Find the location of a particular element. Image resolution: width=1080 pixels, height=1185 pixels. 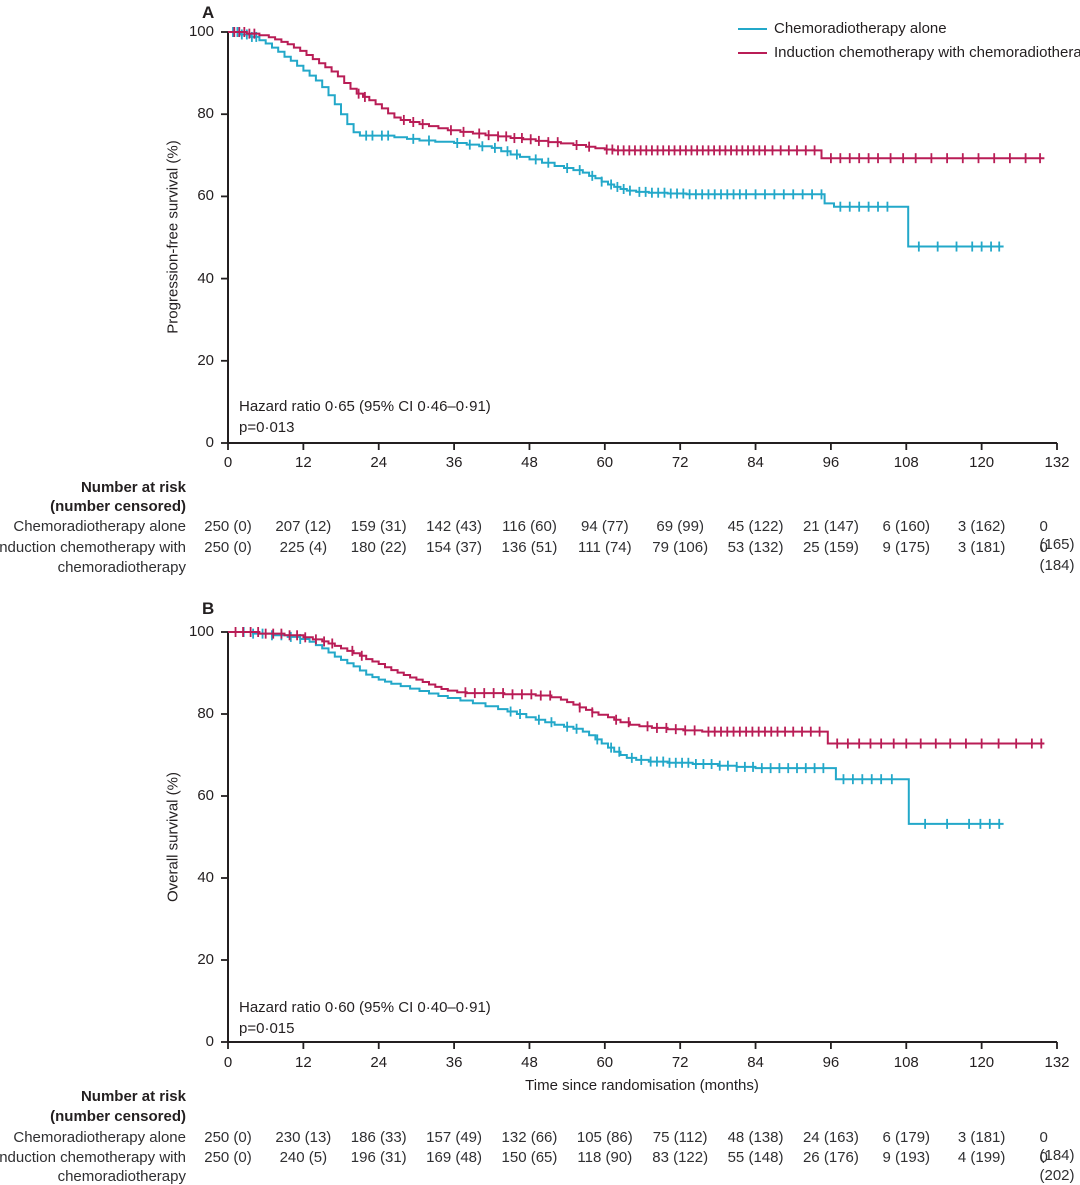

panel-a-label: A is located at coordinates (208, 12).